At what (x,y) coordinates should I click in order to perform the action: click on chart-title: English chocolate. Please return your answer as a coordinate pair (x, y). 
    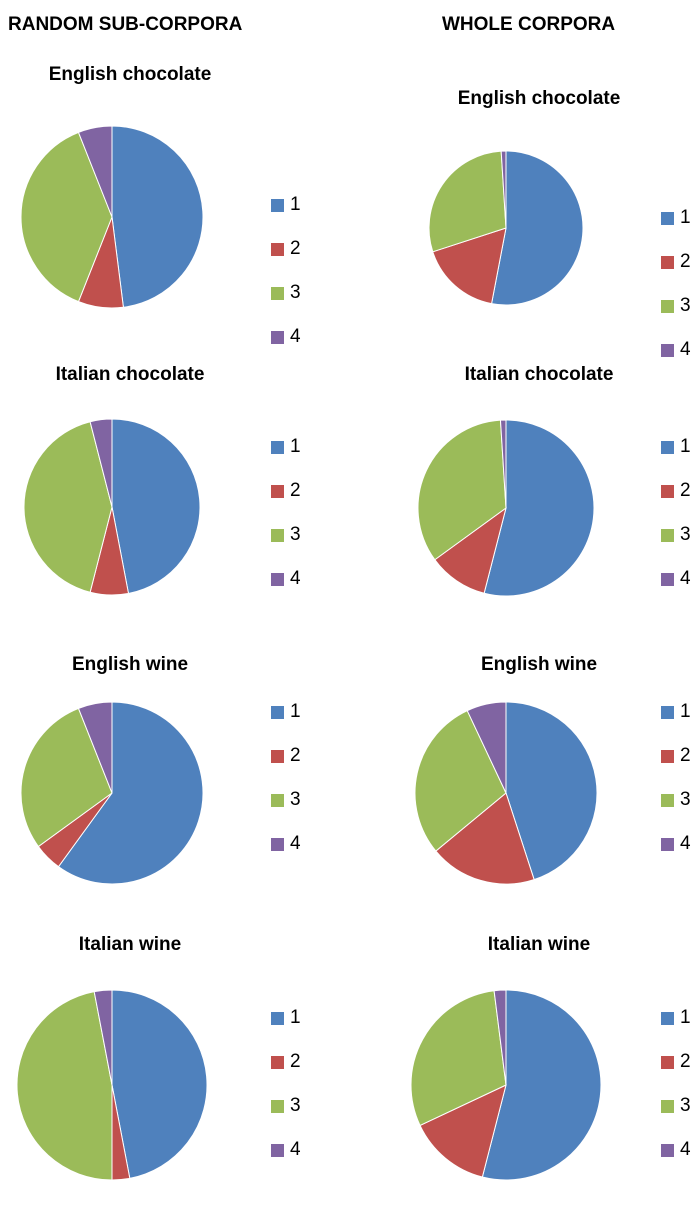
    Looking at the image, I should click on (539, 98).